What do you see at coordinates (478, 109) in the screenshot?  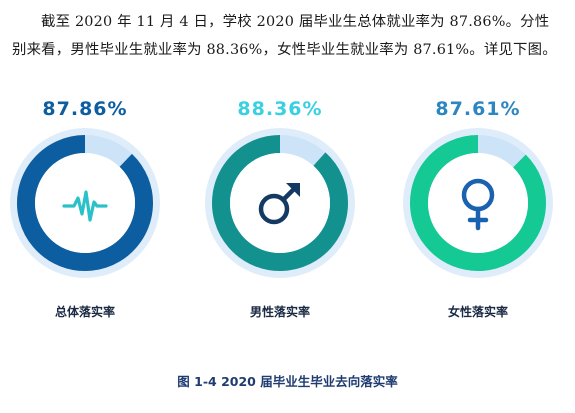 I see `female-rate-value: 87.61%` at bounding box center [478, 109].